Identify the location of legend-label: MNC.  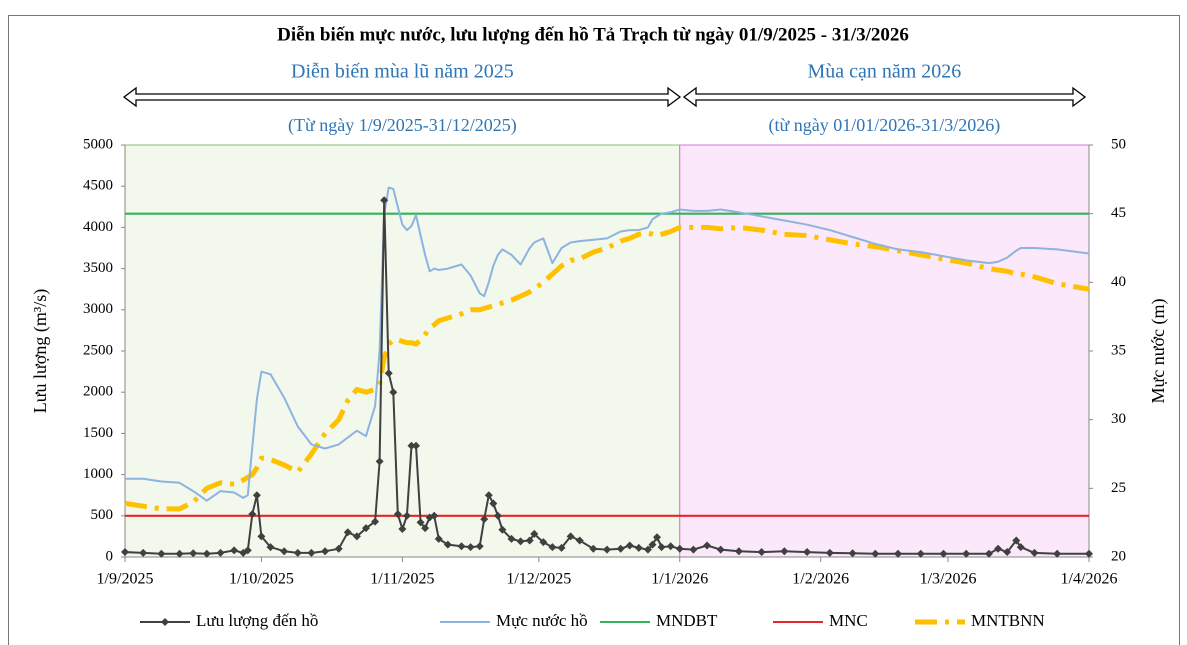
(848, 620).